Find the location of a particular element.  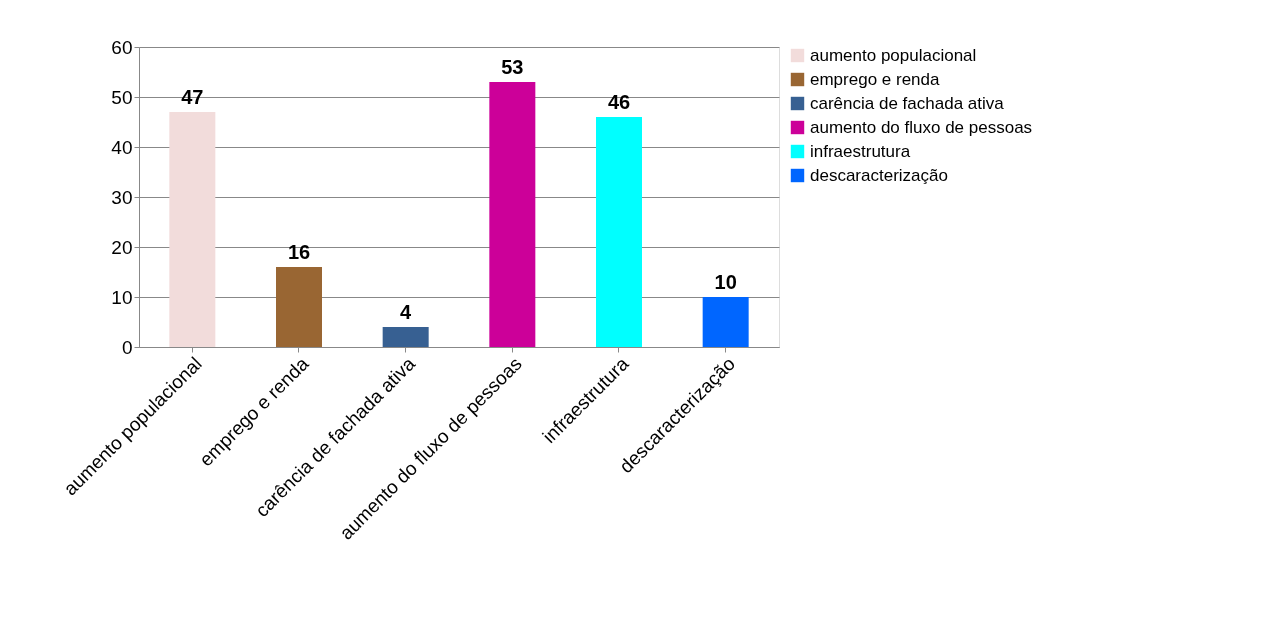

y-tick-label: 20 is located at coordinates (122, 247).